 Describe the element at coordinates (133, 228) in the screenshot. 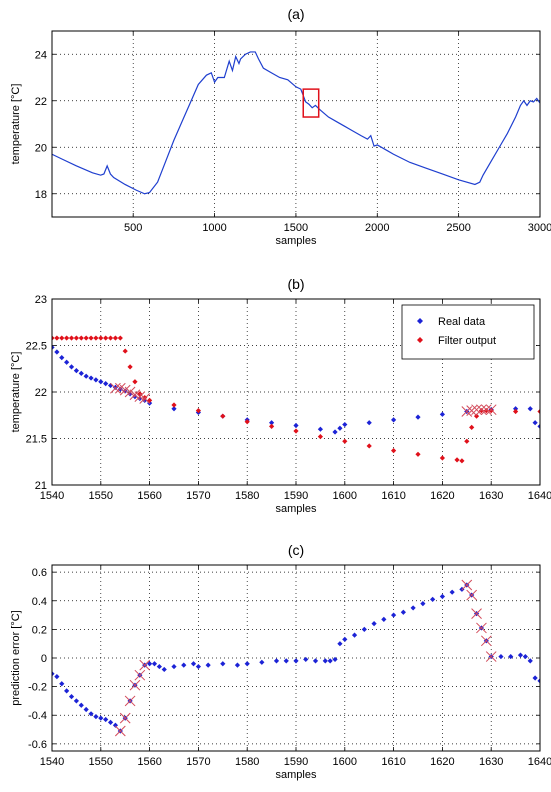

I see `x-tick-label: 500` at that location.